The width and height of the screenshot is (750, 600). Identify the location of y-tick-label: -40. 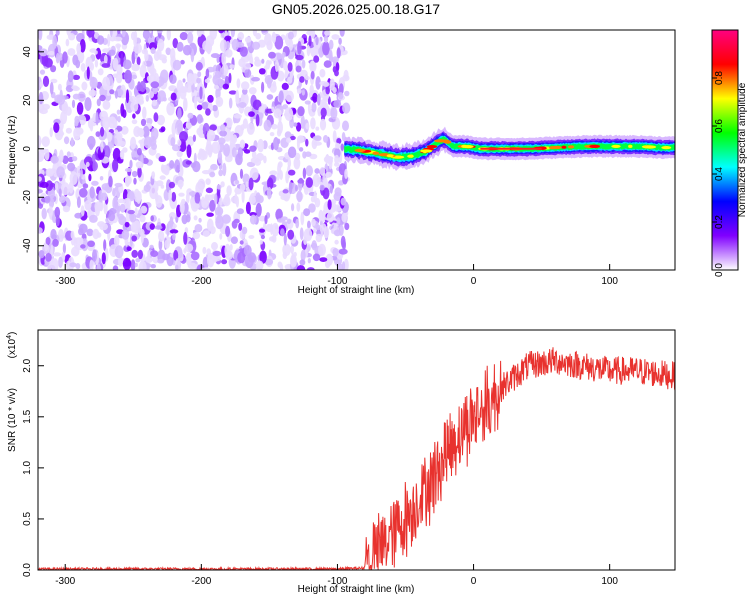
(27, 245).